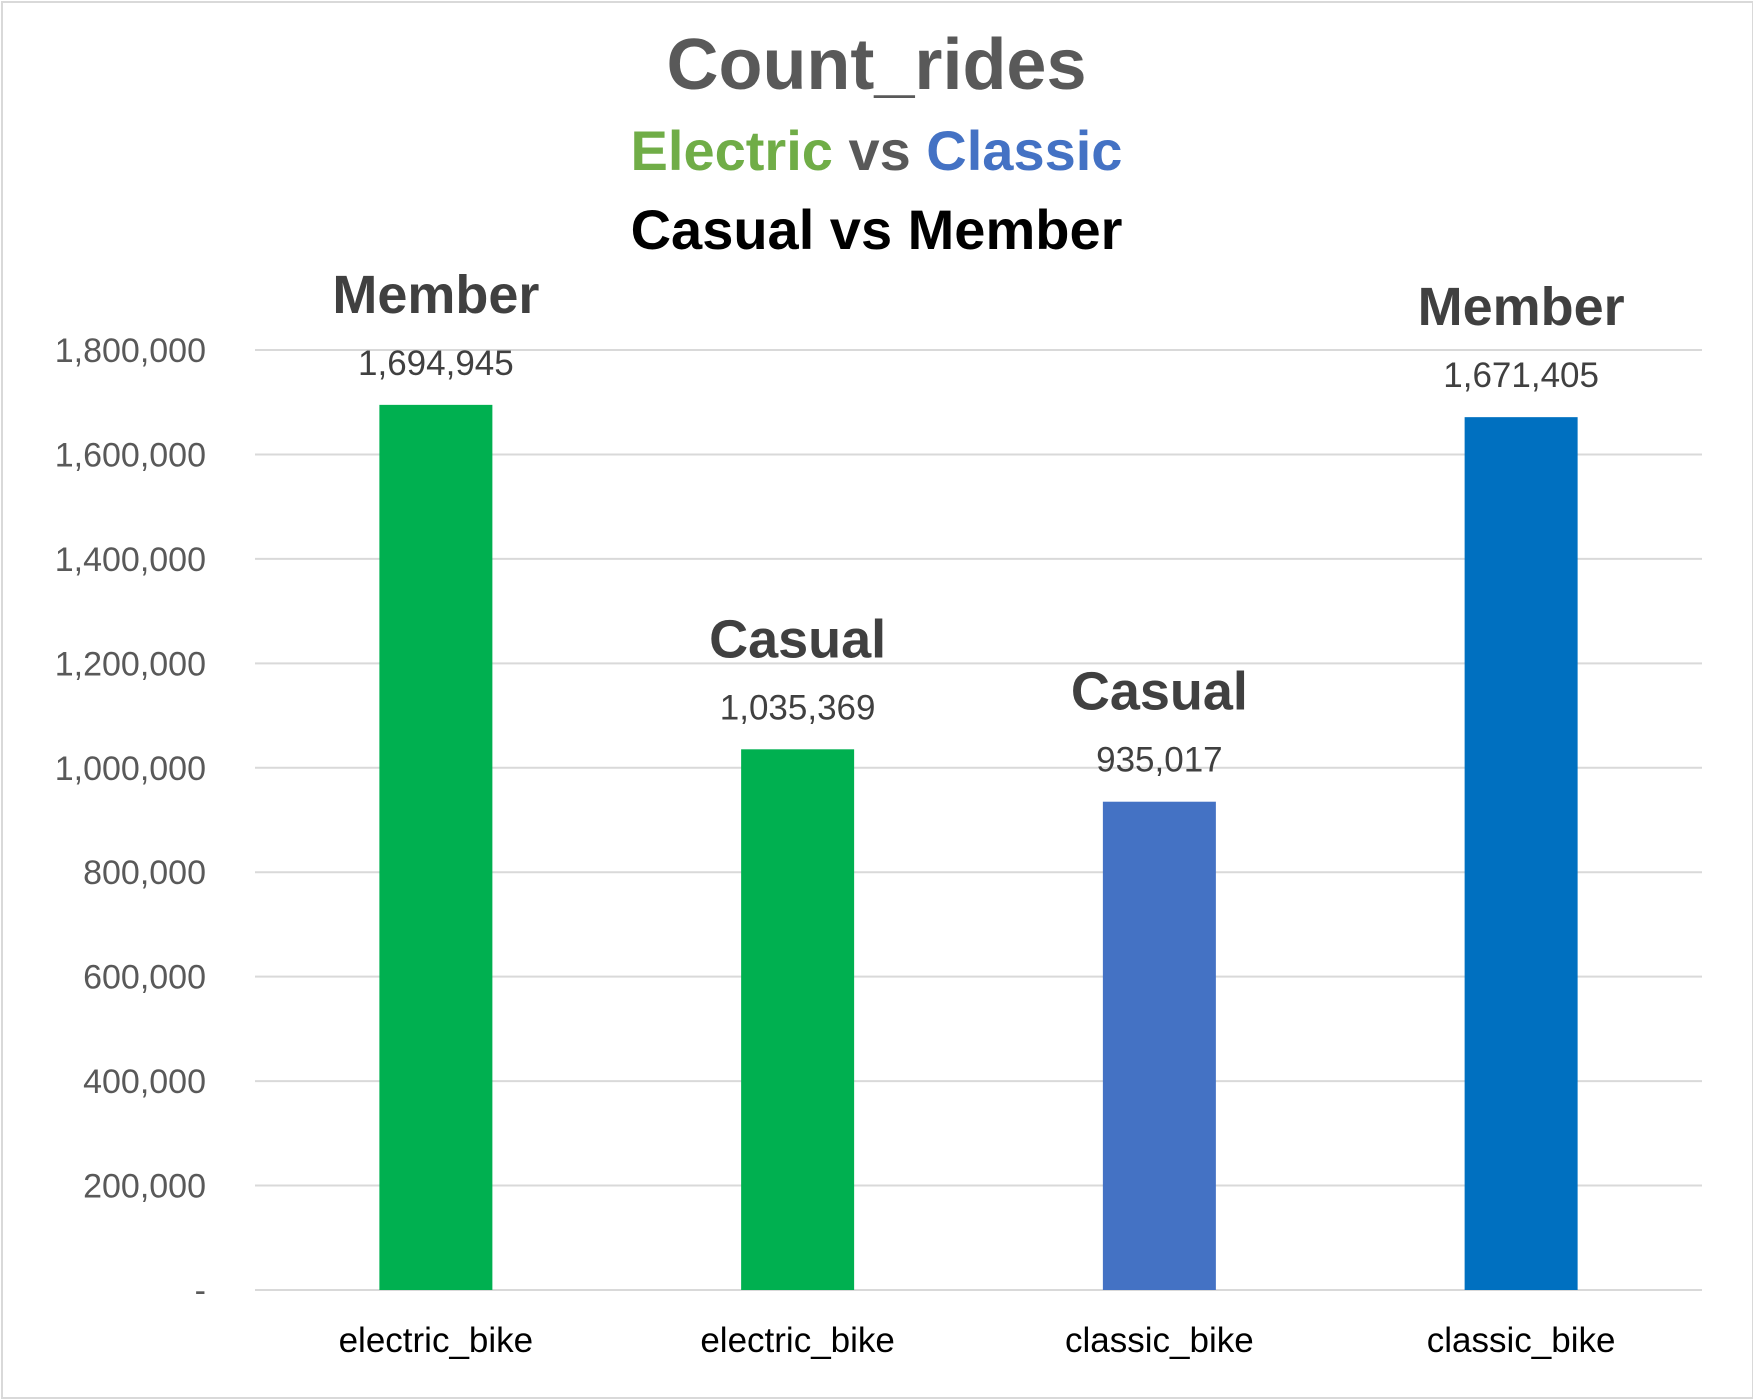 The image size is (1753, 1399). I want to click on y-tick-label: 1,600,000, so click(130, 455).